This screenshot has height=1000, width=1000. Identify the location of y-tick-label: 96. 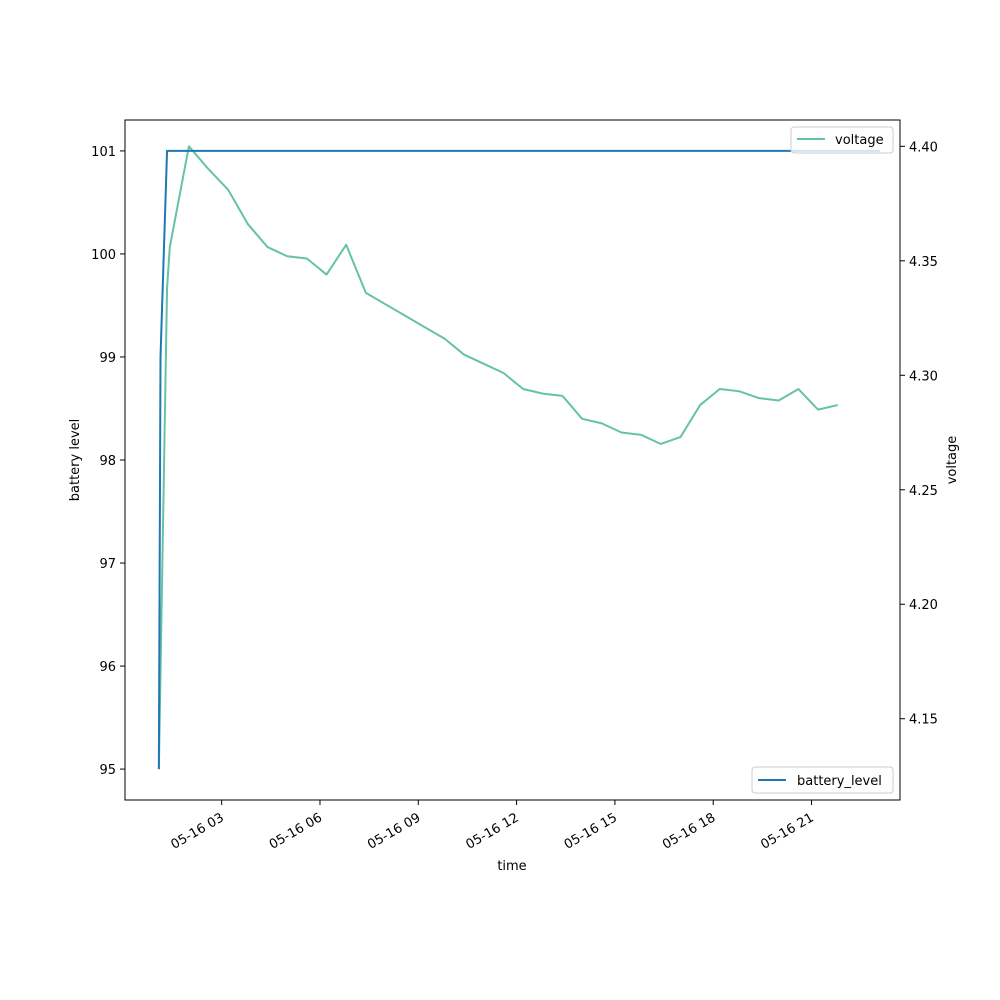
(107, 667).